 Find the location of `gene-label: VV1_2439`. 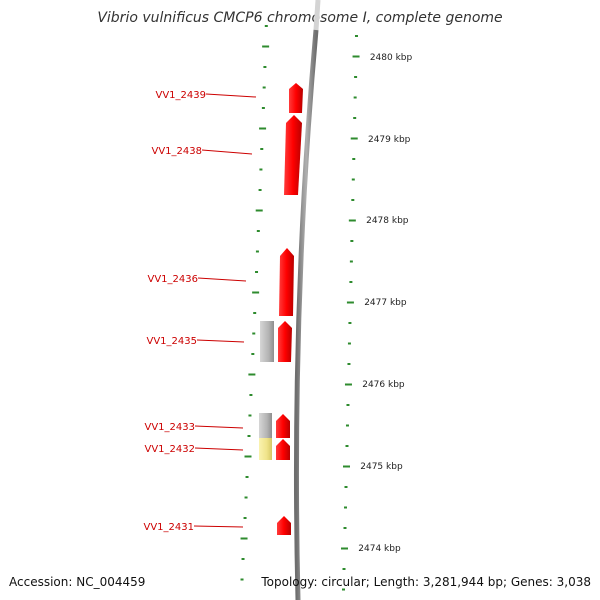

gene-label: VV1_2439 is located at coordinates (181, 95).